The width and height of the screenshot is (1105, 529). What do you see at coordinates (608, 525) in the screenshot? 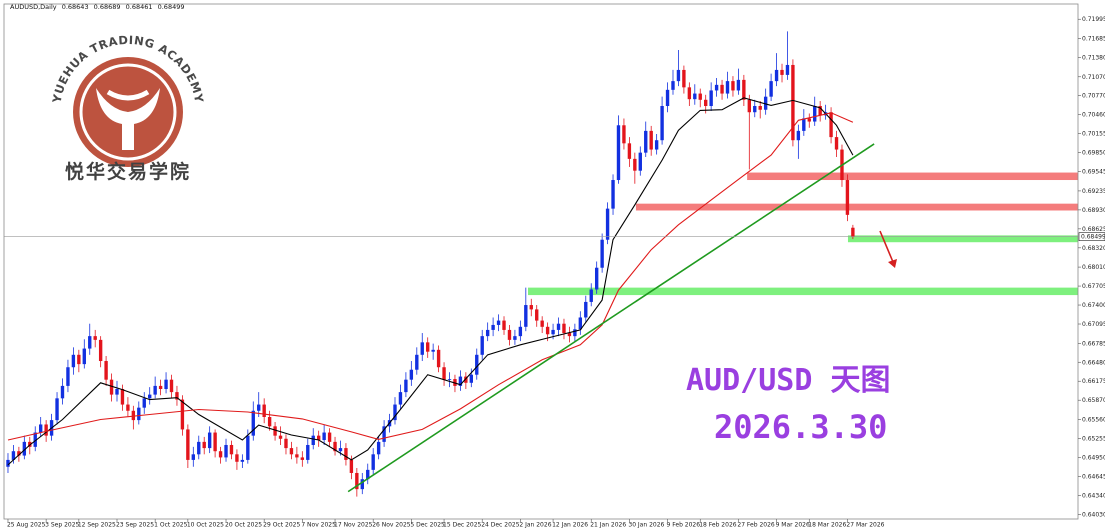
I see `x-tick-label: 21 Jan 2026` at bounding box center [608, 525].